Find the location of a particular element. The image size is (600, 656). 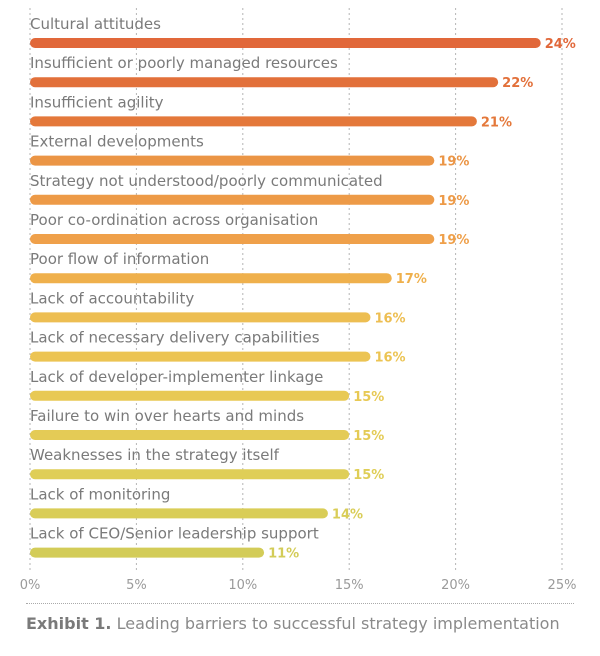

x-tick-label-15: 15% is located at coordinates (349, 585).